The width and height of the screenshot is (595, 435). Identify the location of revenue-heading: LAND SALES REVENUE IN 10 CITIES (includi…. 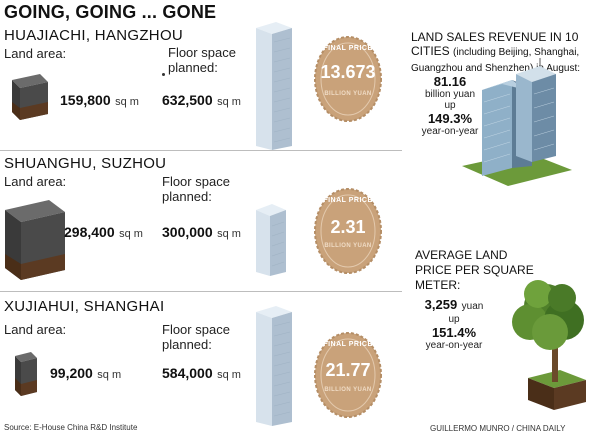
(501, 53).